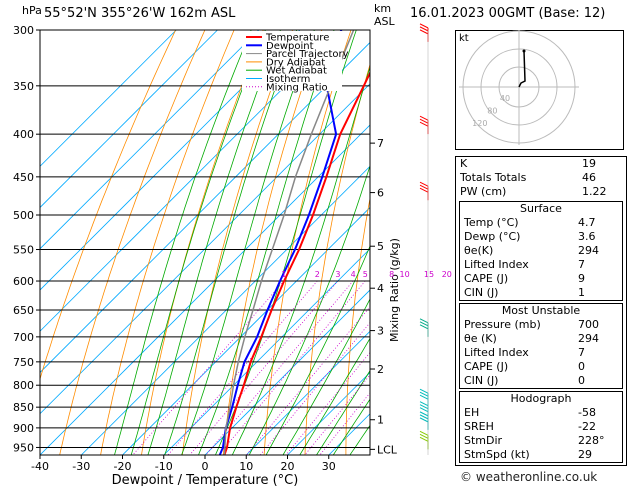  Describe the element at coordinates (541, 398) in the screenshot. I see `hodograph-title: Hodograph` at that location.